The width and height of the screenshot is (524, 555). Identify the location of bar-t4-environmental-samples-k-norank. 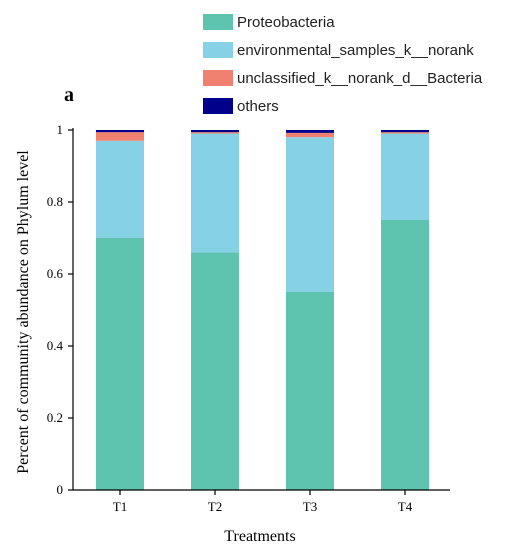
(405, 176).